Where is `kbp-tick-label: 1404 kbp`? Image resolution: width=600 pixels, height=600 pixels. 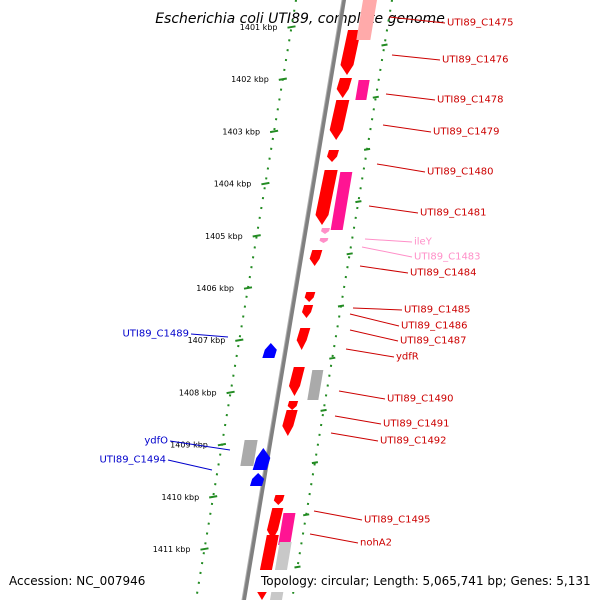 kbp-tick-label: 1404 kbp is located at coordinates (233, 184).